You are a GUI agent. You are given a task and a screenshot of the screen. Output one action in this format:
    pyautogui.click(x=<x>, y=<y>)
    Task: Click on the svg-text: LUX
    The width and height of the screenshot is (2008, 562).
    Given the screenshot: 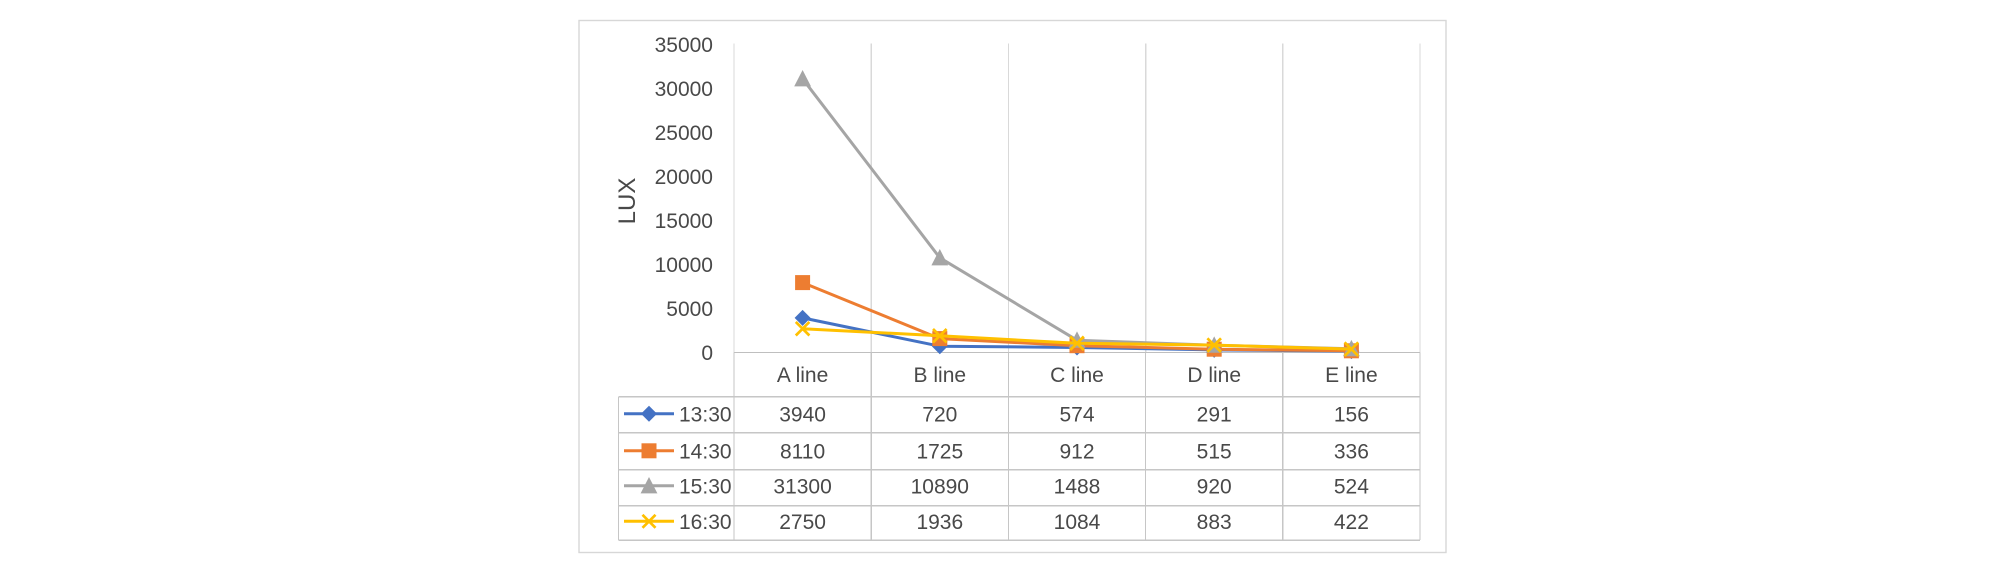 What is the action you would take?
    pyautogui.click(x=627, y=201)
    